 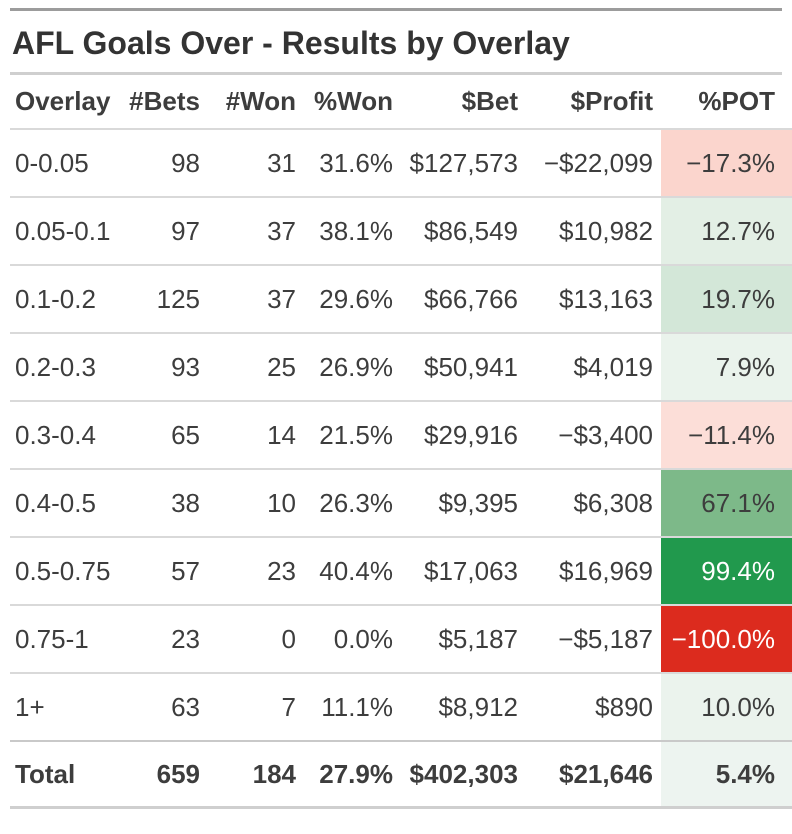 I want to click on cell-won: 14, so click(x=256, y=434).